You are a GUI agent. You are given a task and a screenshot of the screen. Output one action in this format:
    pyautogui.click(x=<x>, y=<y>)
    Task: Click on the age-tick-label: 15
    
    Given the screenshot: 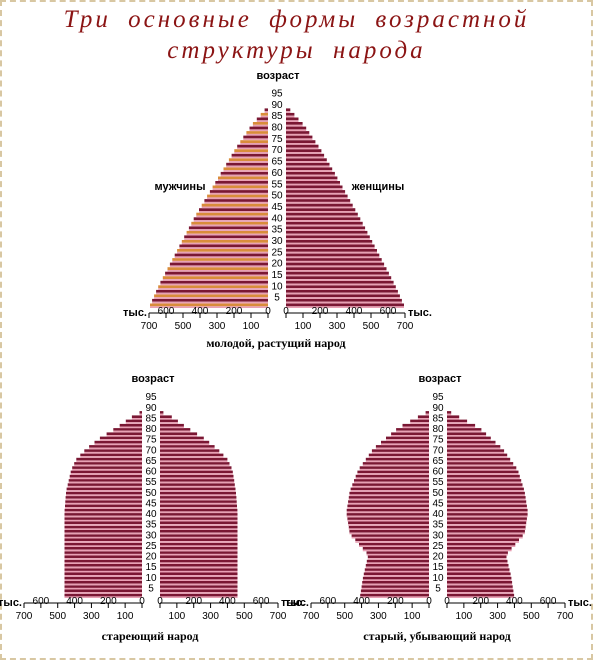 What is the action you would take?
    pyautogui.click(x=151, y=567)
    